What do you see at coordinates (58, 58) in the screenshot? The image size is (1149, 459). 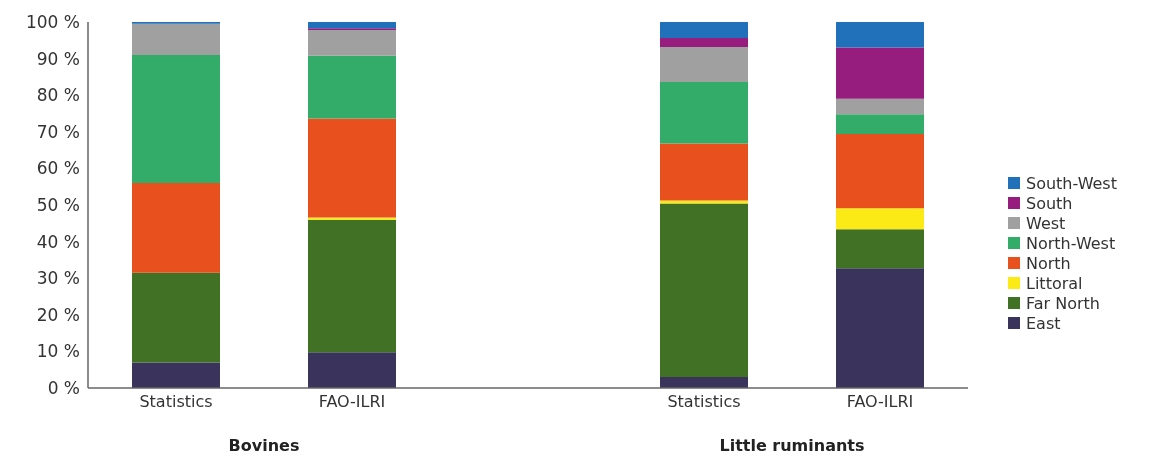 I see `y-tick-label: 90 %` at bounding box center [58, 58].